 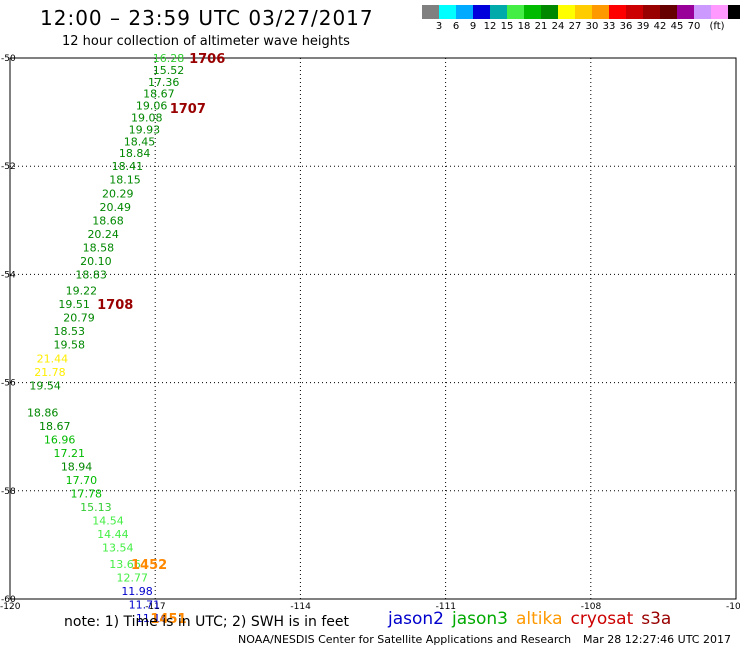 I want to click on wave-height-value: 11.71, so click(x=145, y=604).